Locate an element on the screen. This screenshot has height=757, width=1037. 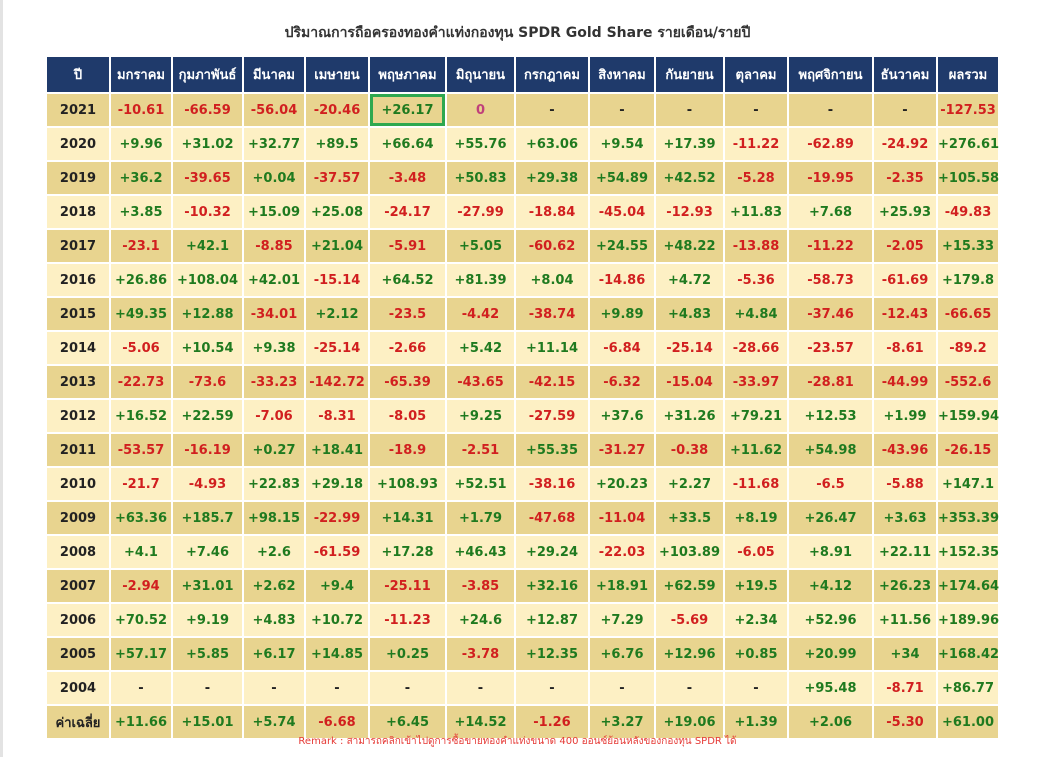
header-month: เมษายน is located at coordinates (337, 74).